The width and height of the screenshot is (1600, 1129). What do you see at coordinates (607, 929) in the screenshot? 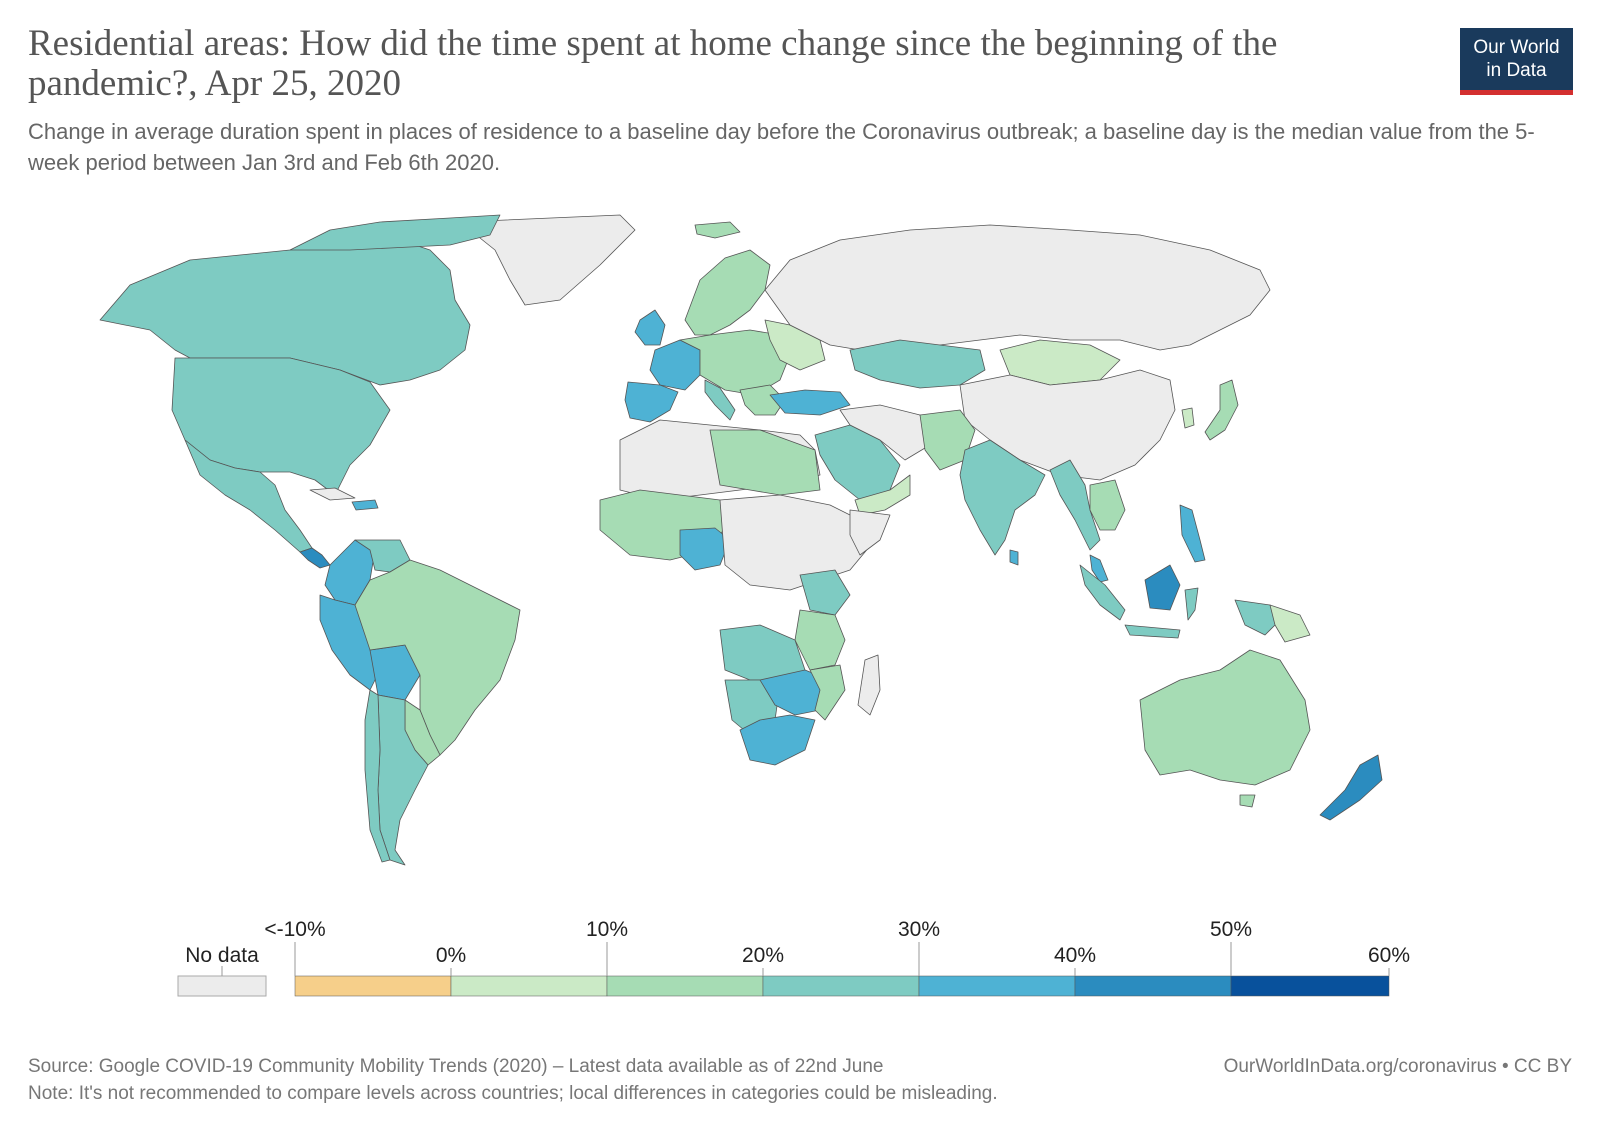
I see `legend-tick-upper-2: 10%` at bounding box center [607, 929].